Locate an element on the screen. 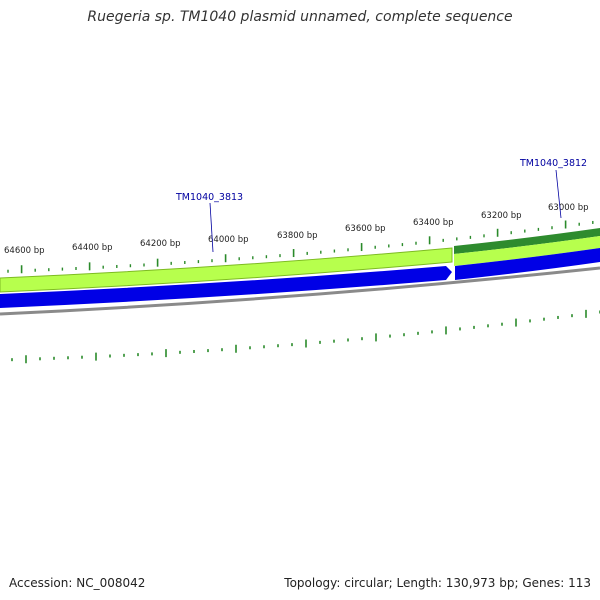 The height and width of the screenshot is (600, 600). backbone-circle is located at coordinates (300, 291).